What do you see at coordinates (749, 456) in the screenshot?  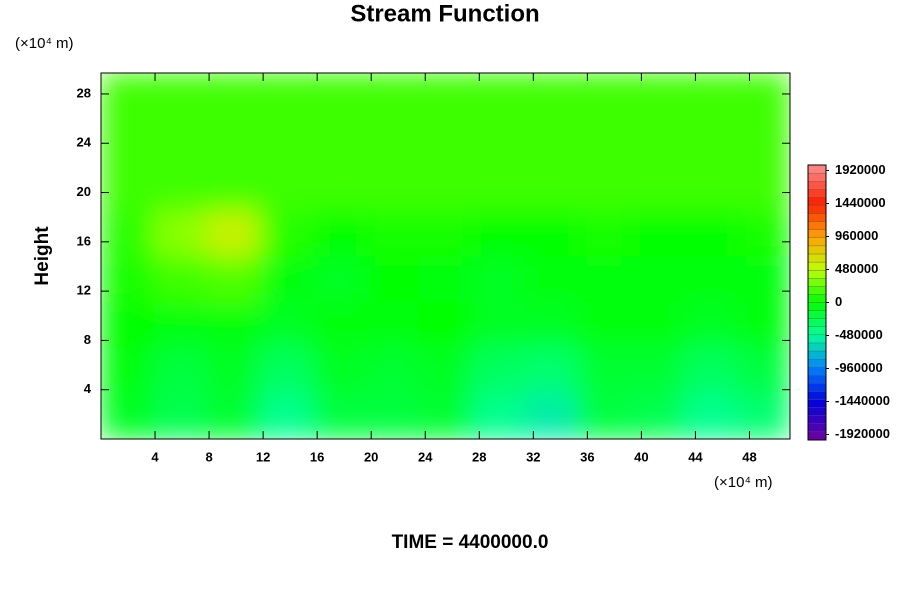 I see `x-tick-label: 48` at bounding box center [749, 456].